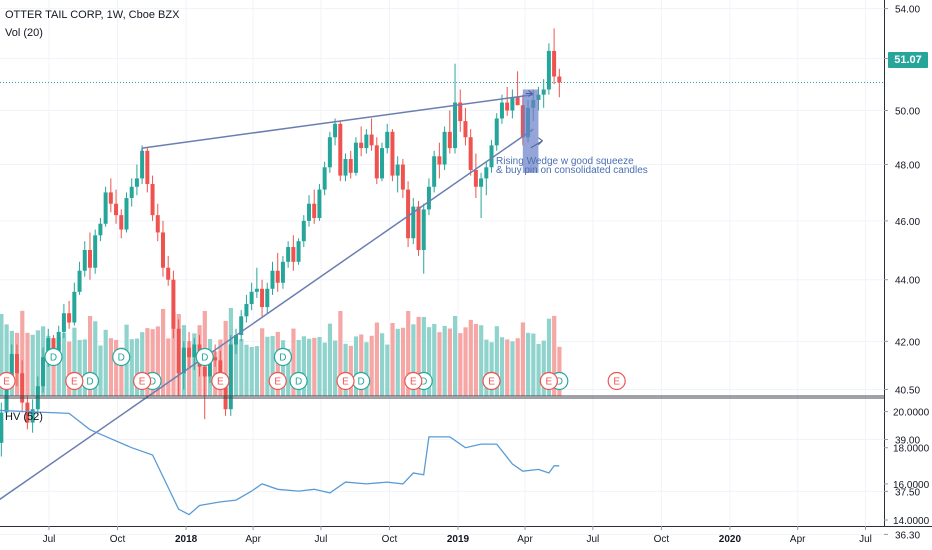 The image size is (932, 550). Describe the element at coordinates (907, 390) in the screenshot. I see `price-tick-label: 40.50` at that location.